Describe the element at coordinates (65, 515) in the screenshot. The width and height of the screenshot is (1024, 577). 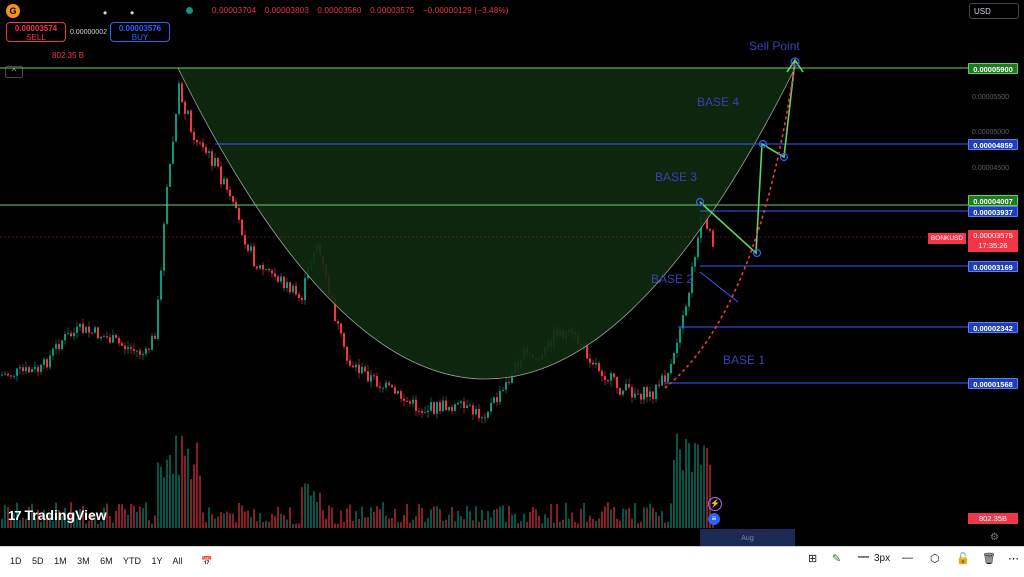
I see `tv-name: TradingView` at that location.